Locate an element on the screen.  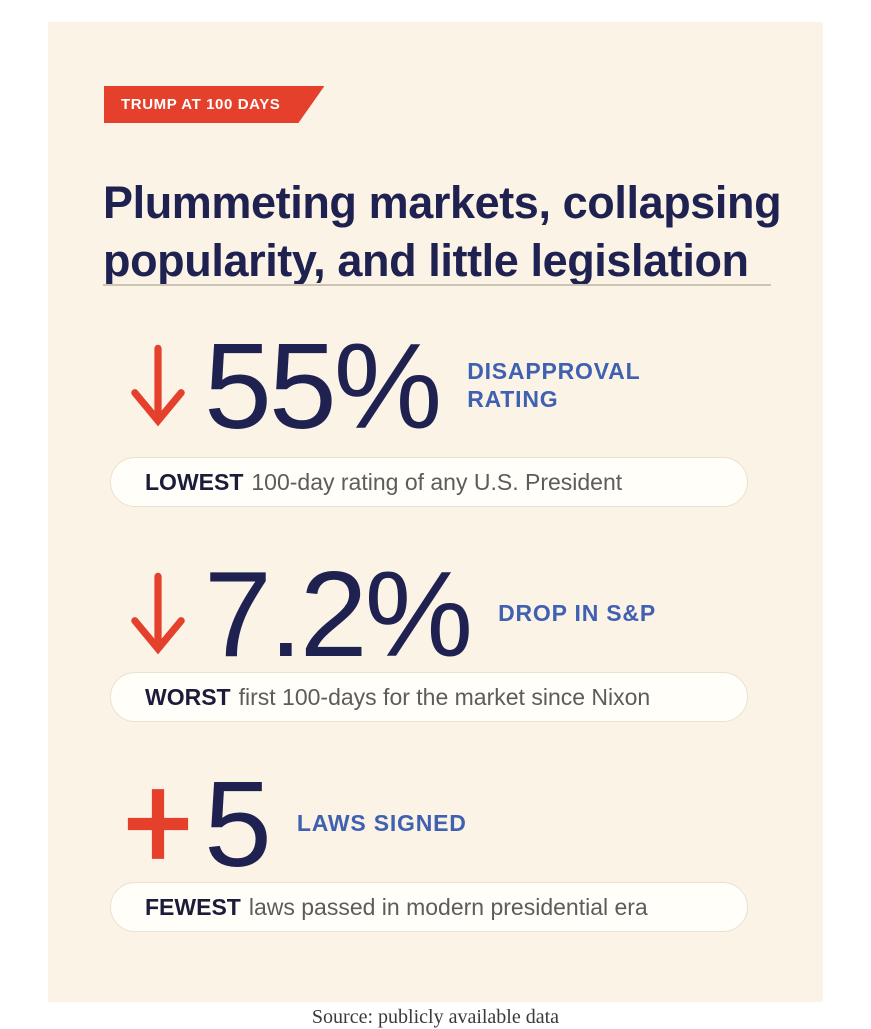
page-title-line2: popularity, and little legislation is located at coordinates (426, 261).